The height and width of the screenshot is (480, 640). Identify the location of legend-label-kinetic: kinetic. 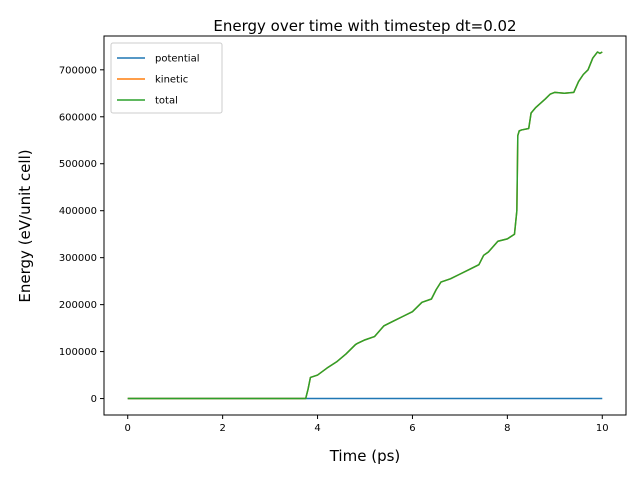
(171, 80).